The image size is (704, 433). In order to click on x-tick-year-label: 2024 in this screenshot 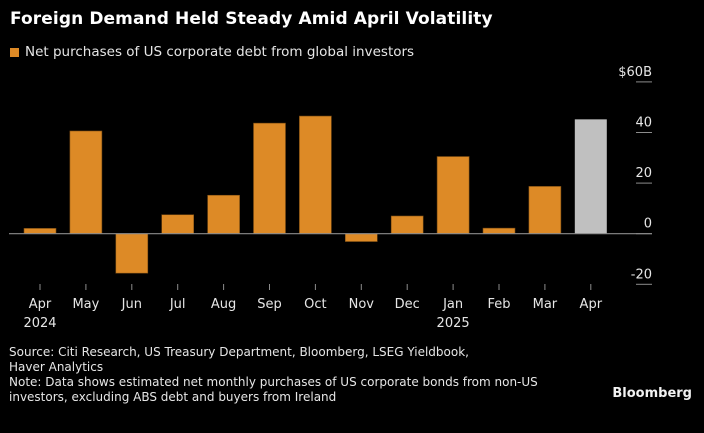, I will do `click(39, 323)`.